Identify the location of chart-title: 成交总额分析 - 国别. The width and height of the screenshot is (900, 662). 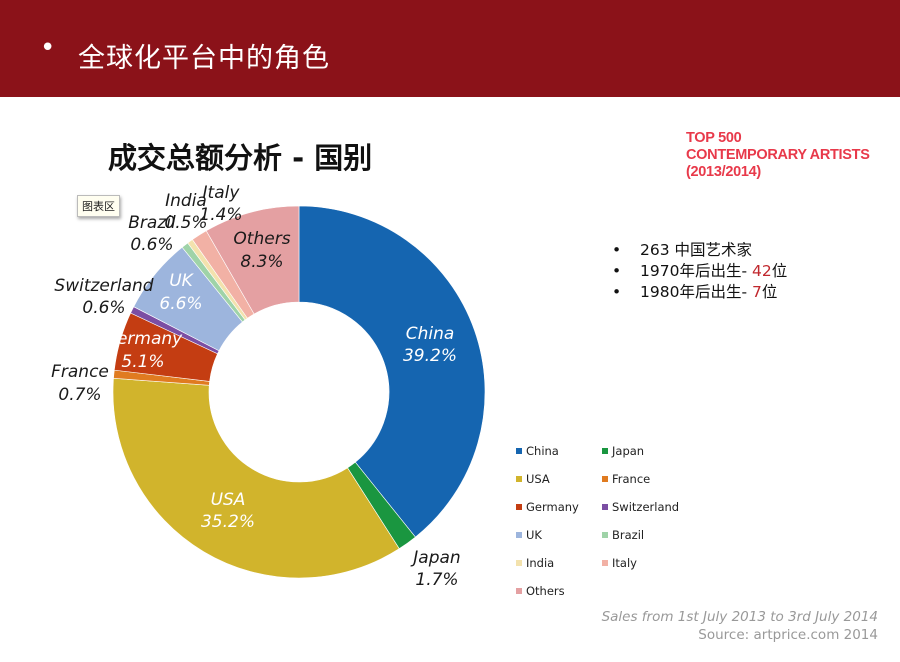
(240, 158).